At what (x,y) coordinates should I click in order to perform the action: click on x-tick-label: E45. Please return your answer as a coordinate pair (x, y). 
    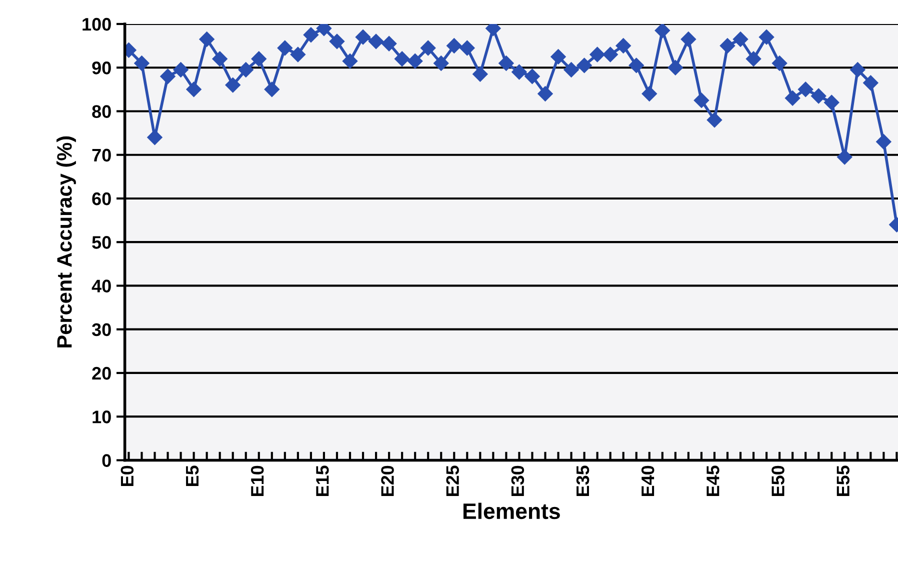
    Looking at the image, I should click on (713, 481).